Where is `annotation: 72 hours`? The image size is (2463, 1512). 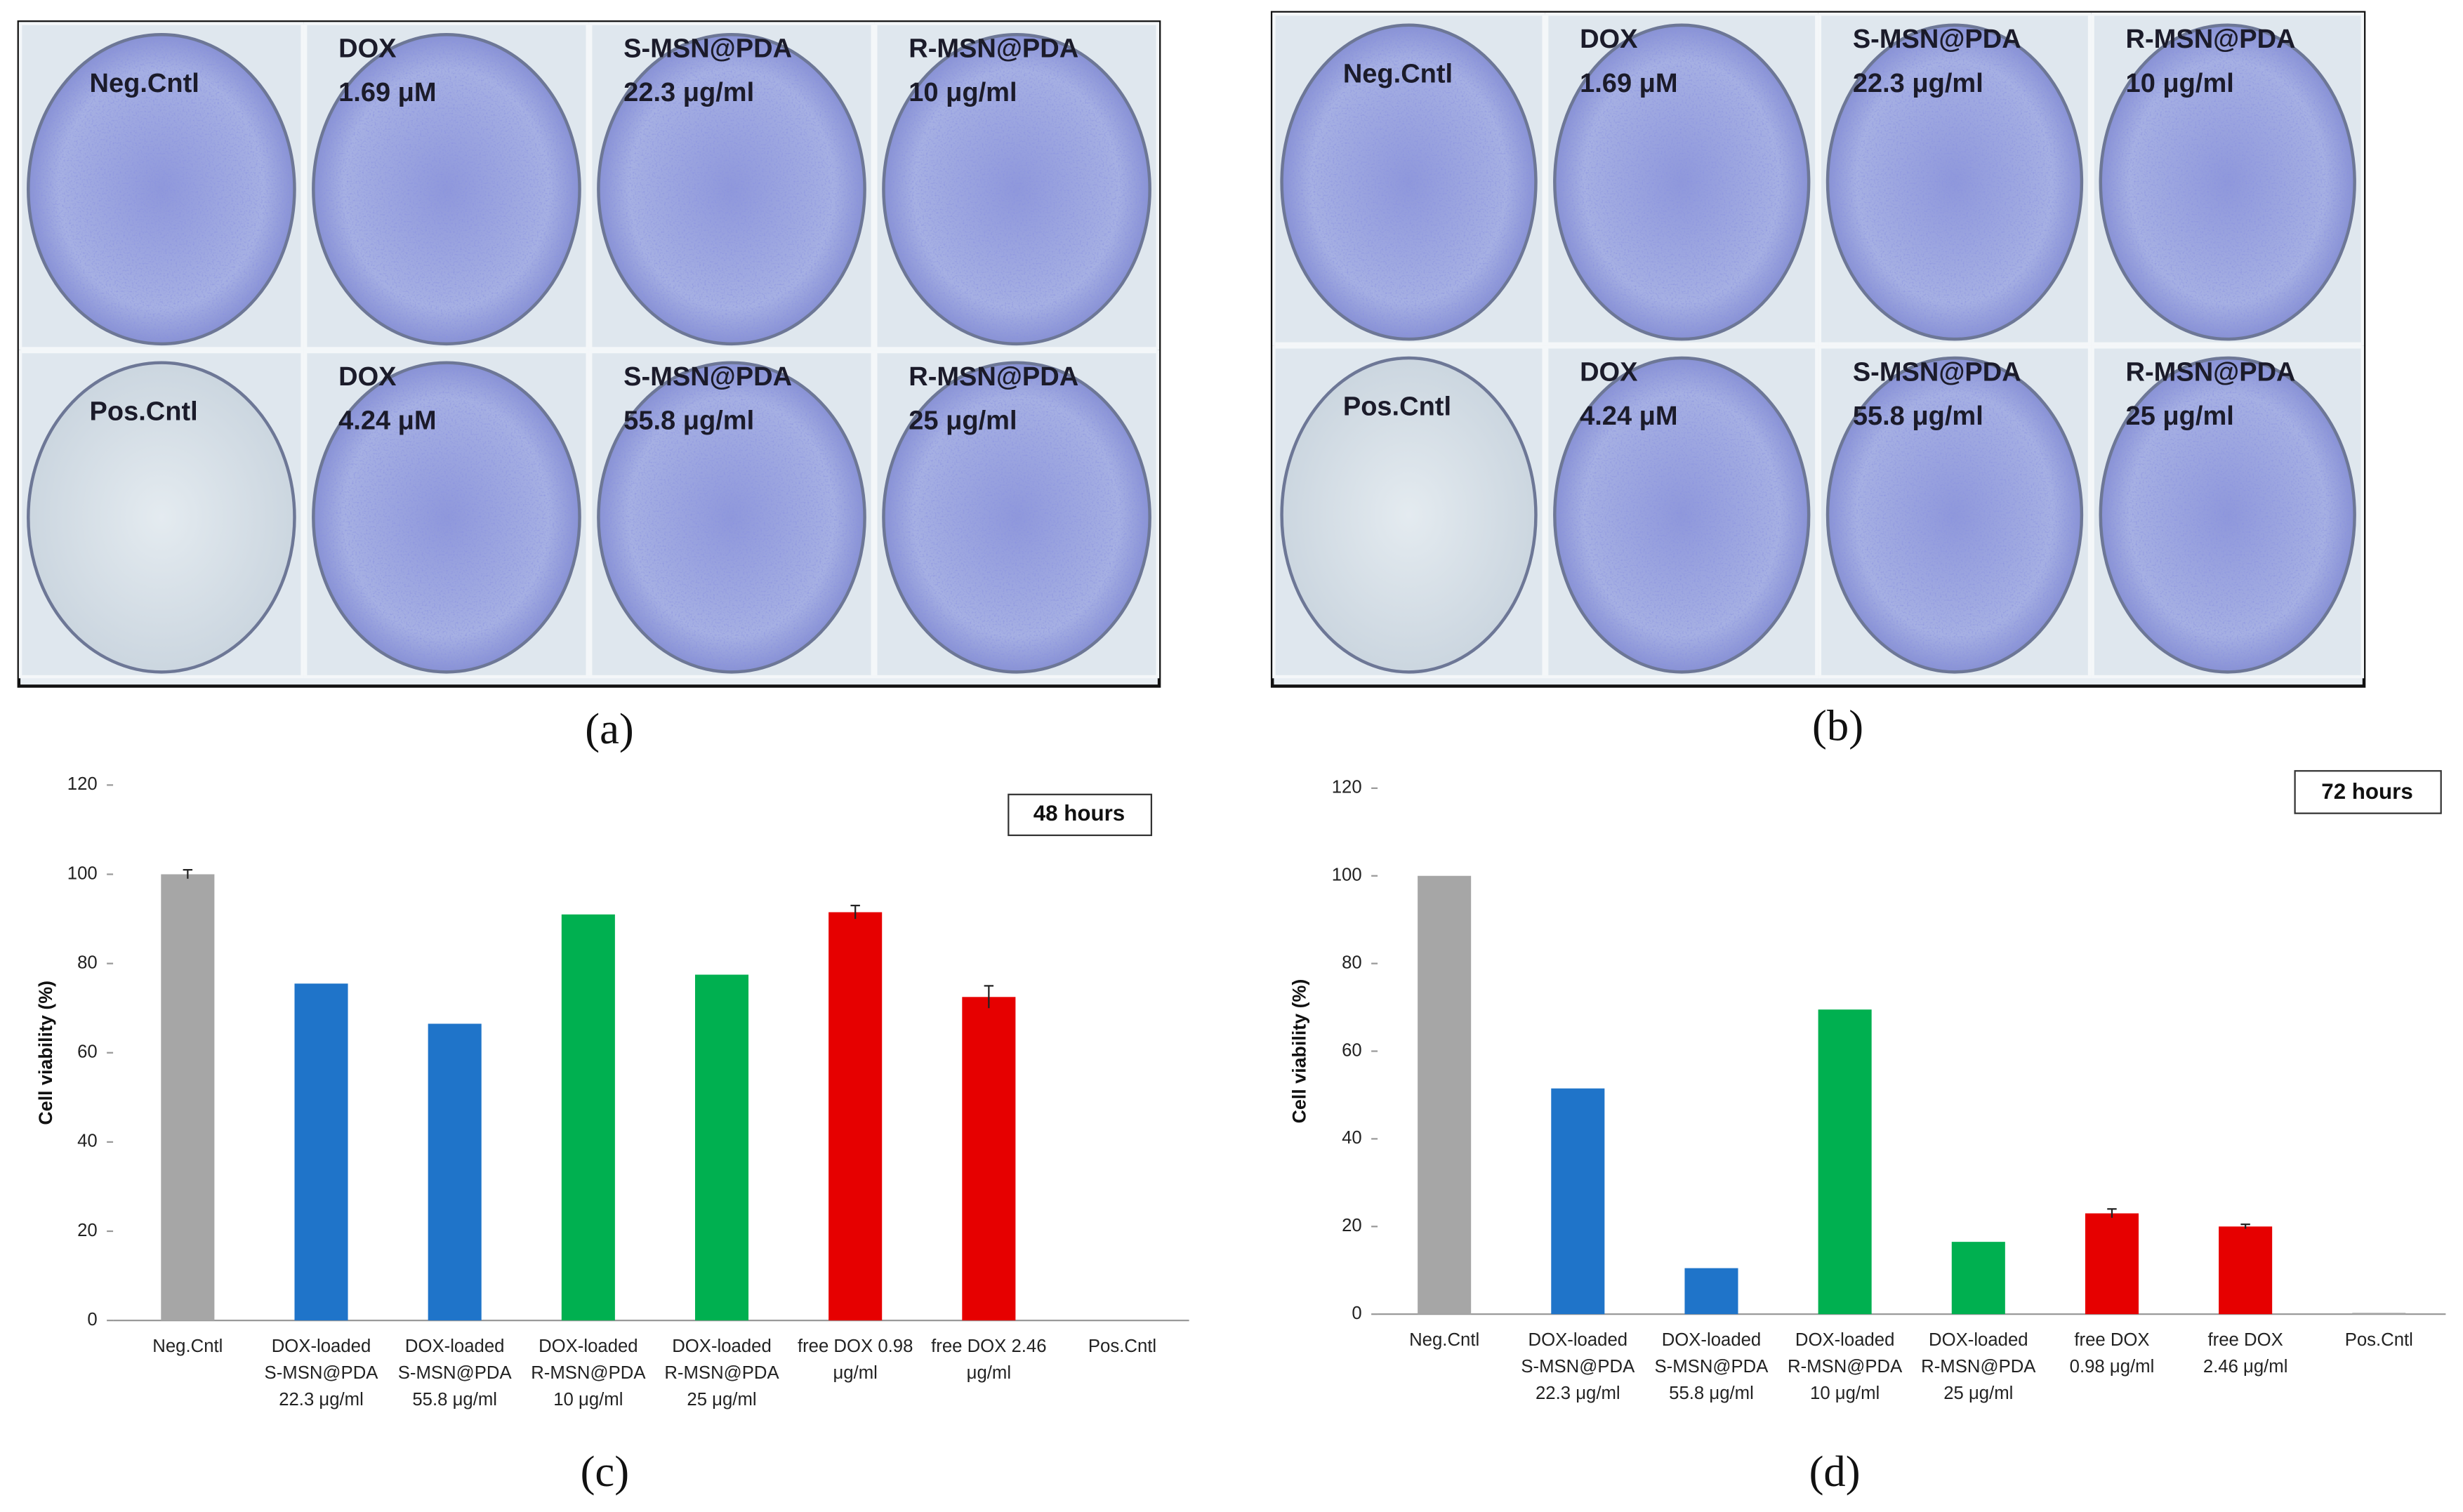 annotation: 72 hours is located at coordinates (2366, 791).